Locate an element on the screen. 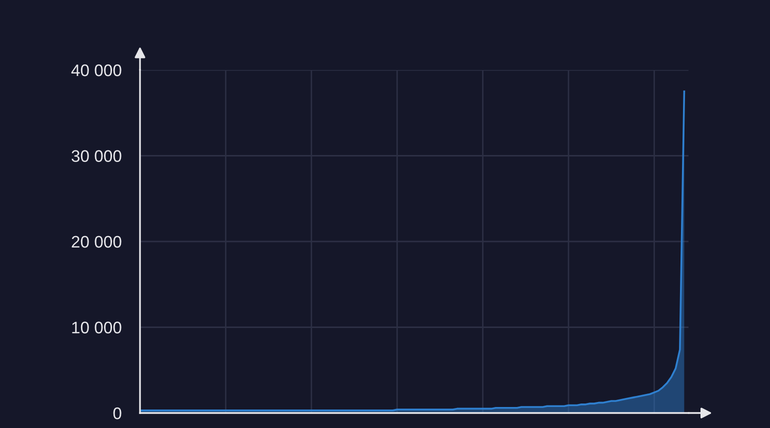 This screenshot has width=770, height=428. y-tick-label: 30 000 is located at coordinates (97, 156).